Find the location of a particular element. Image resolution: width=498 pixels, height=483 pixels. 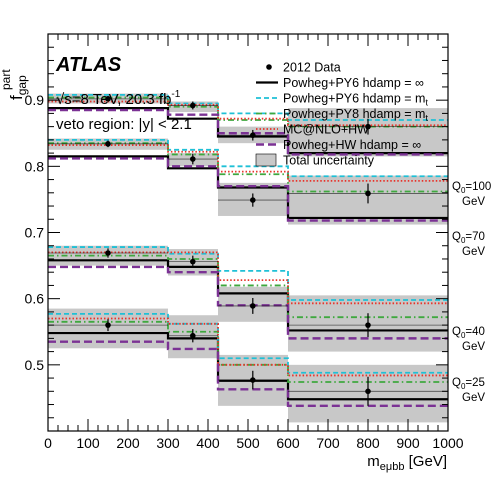

legend-label-main: Powheg+PY6 hdamp = ∞ is located at coordinates (353, 83).